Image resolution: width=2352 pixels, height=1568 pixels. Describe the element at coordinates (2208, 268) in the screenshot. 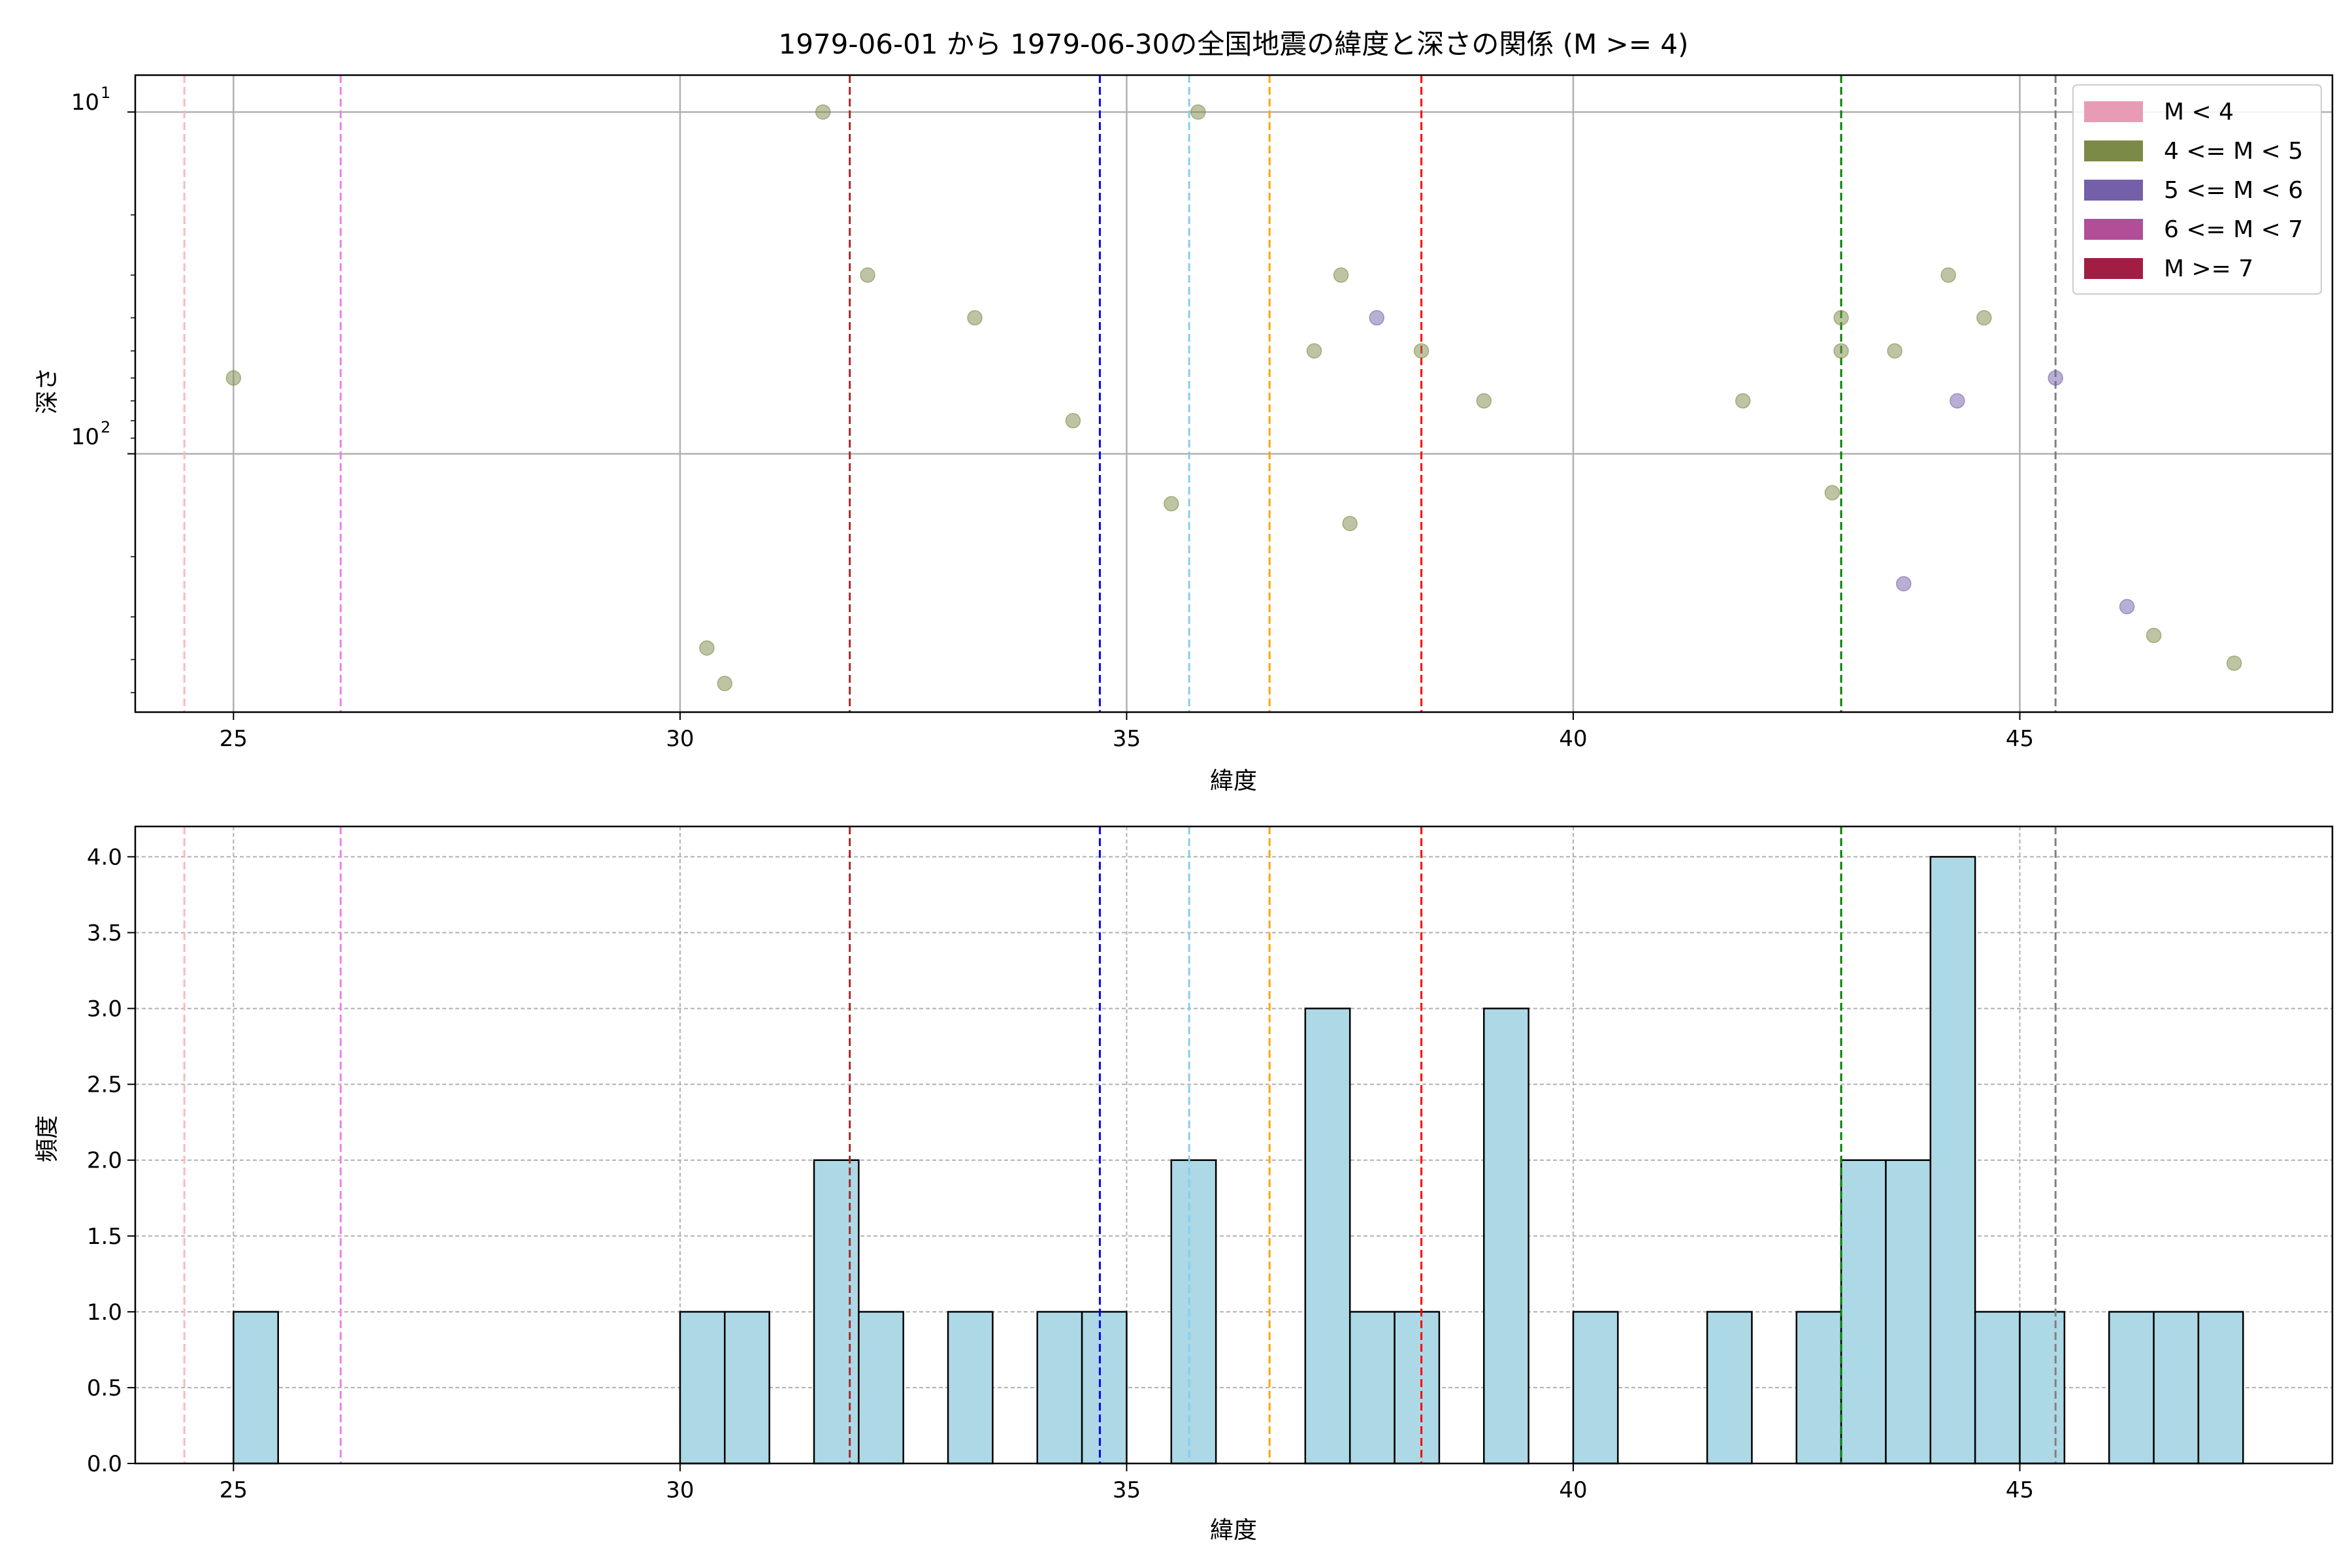

I see `legend-label: M >= 7` at that location.